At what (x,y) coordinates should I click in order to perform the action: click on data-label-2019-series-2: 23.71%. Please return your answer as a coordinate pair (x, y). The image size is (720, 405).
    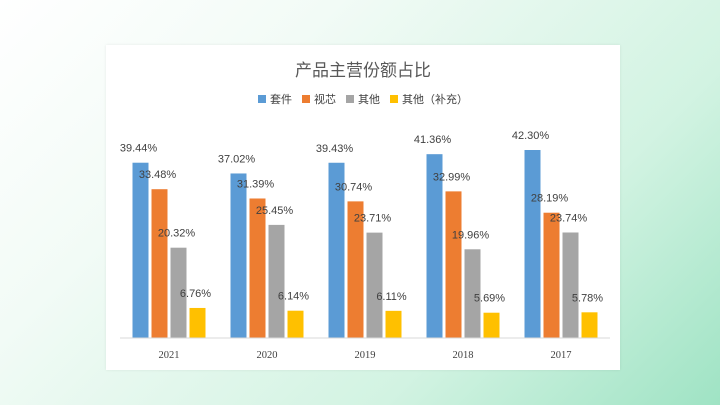
    Looking at the image, I should click on (373, 219).